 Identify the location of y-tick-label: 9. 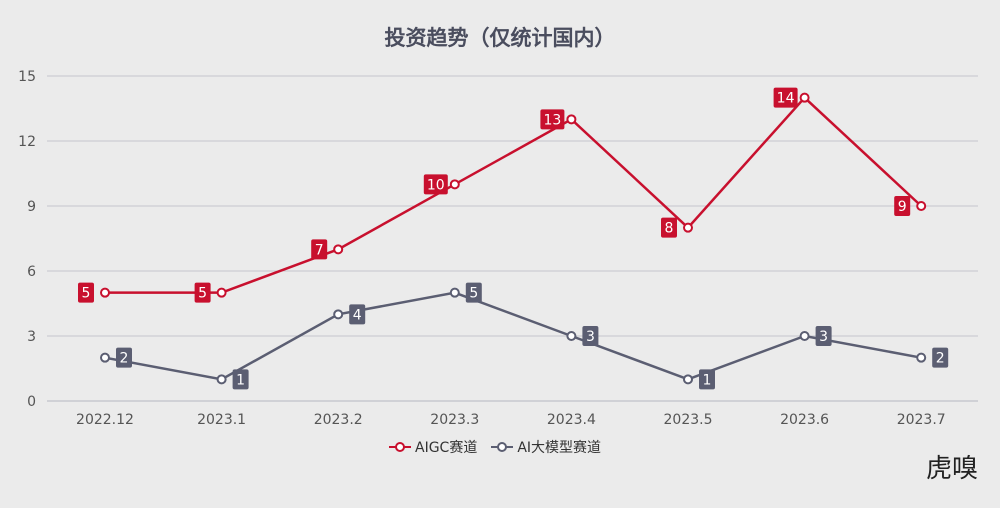
(31, 207).